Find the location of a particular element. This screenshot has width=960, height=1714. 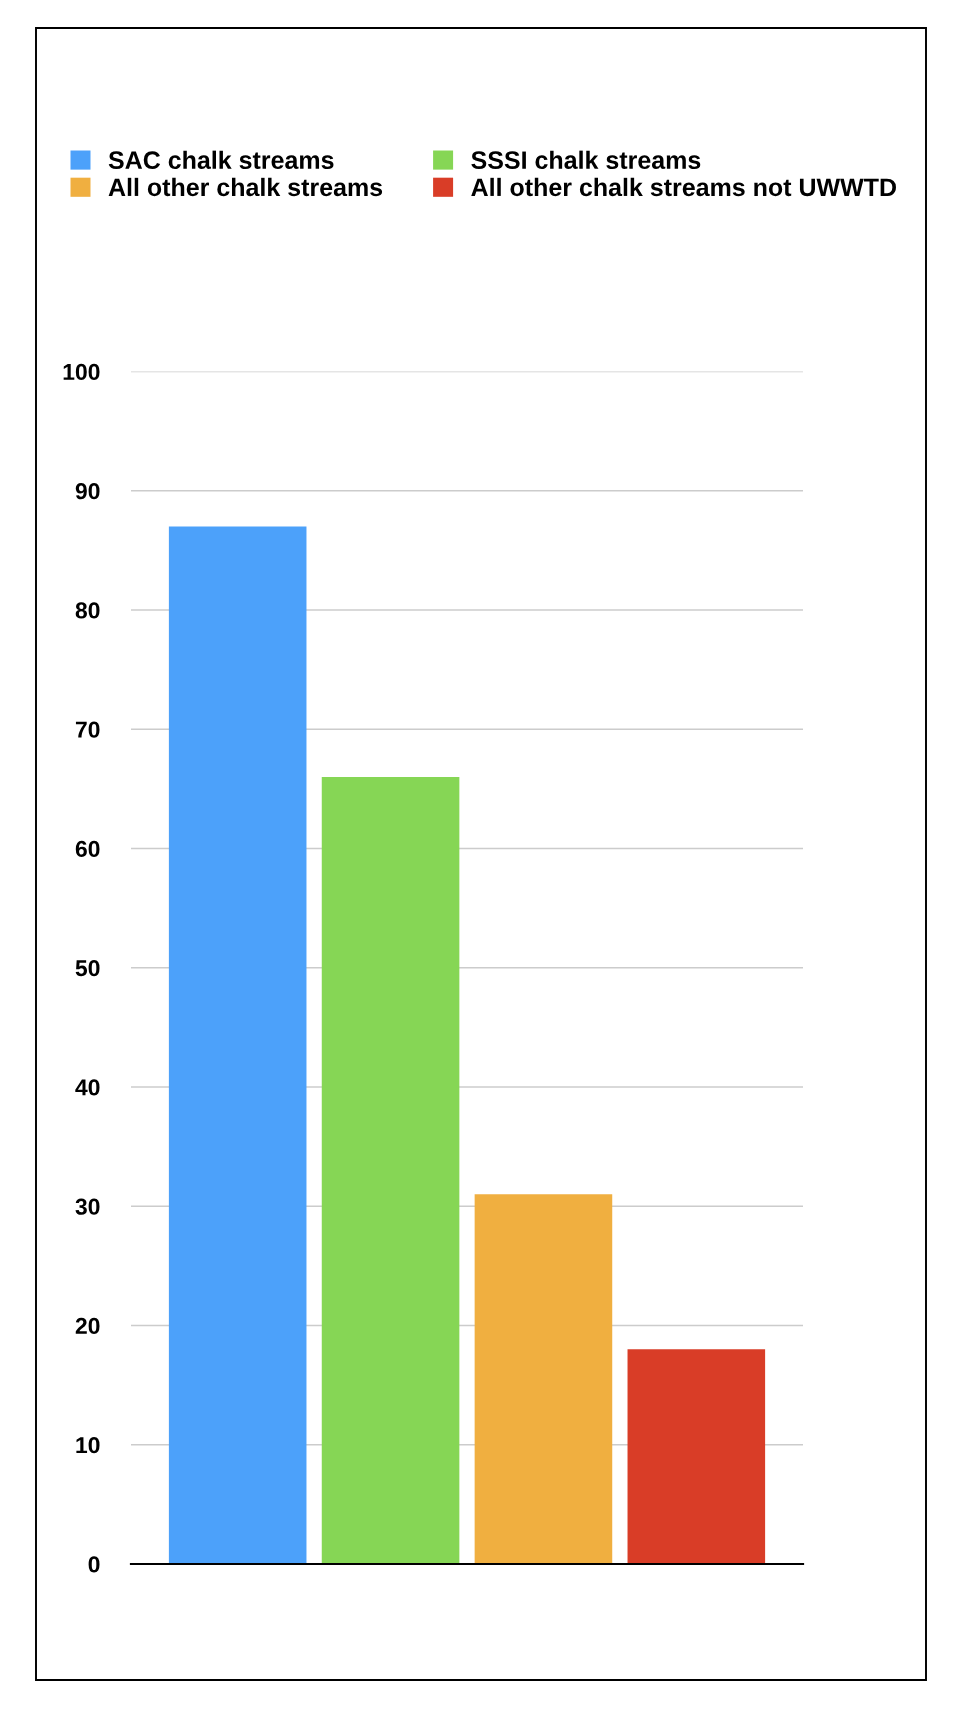

y-tick-label: 30 is located at coordinates (87, 1206).